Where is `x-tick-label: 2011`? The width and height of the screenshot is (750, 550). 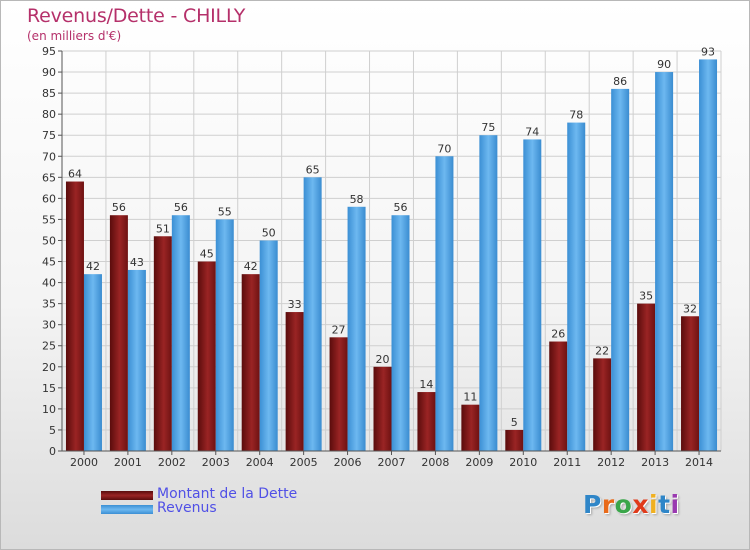 x-tick-label: 2011 is located at coordinates (567, 462).